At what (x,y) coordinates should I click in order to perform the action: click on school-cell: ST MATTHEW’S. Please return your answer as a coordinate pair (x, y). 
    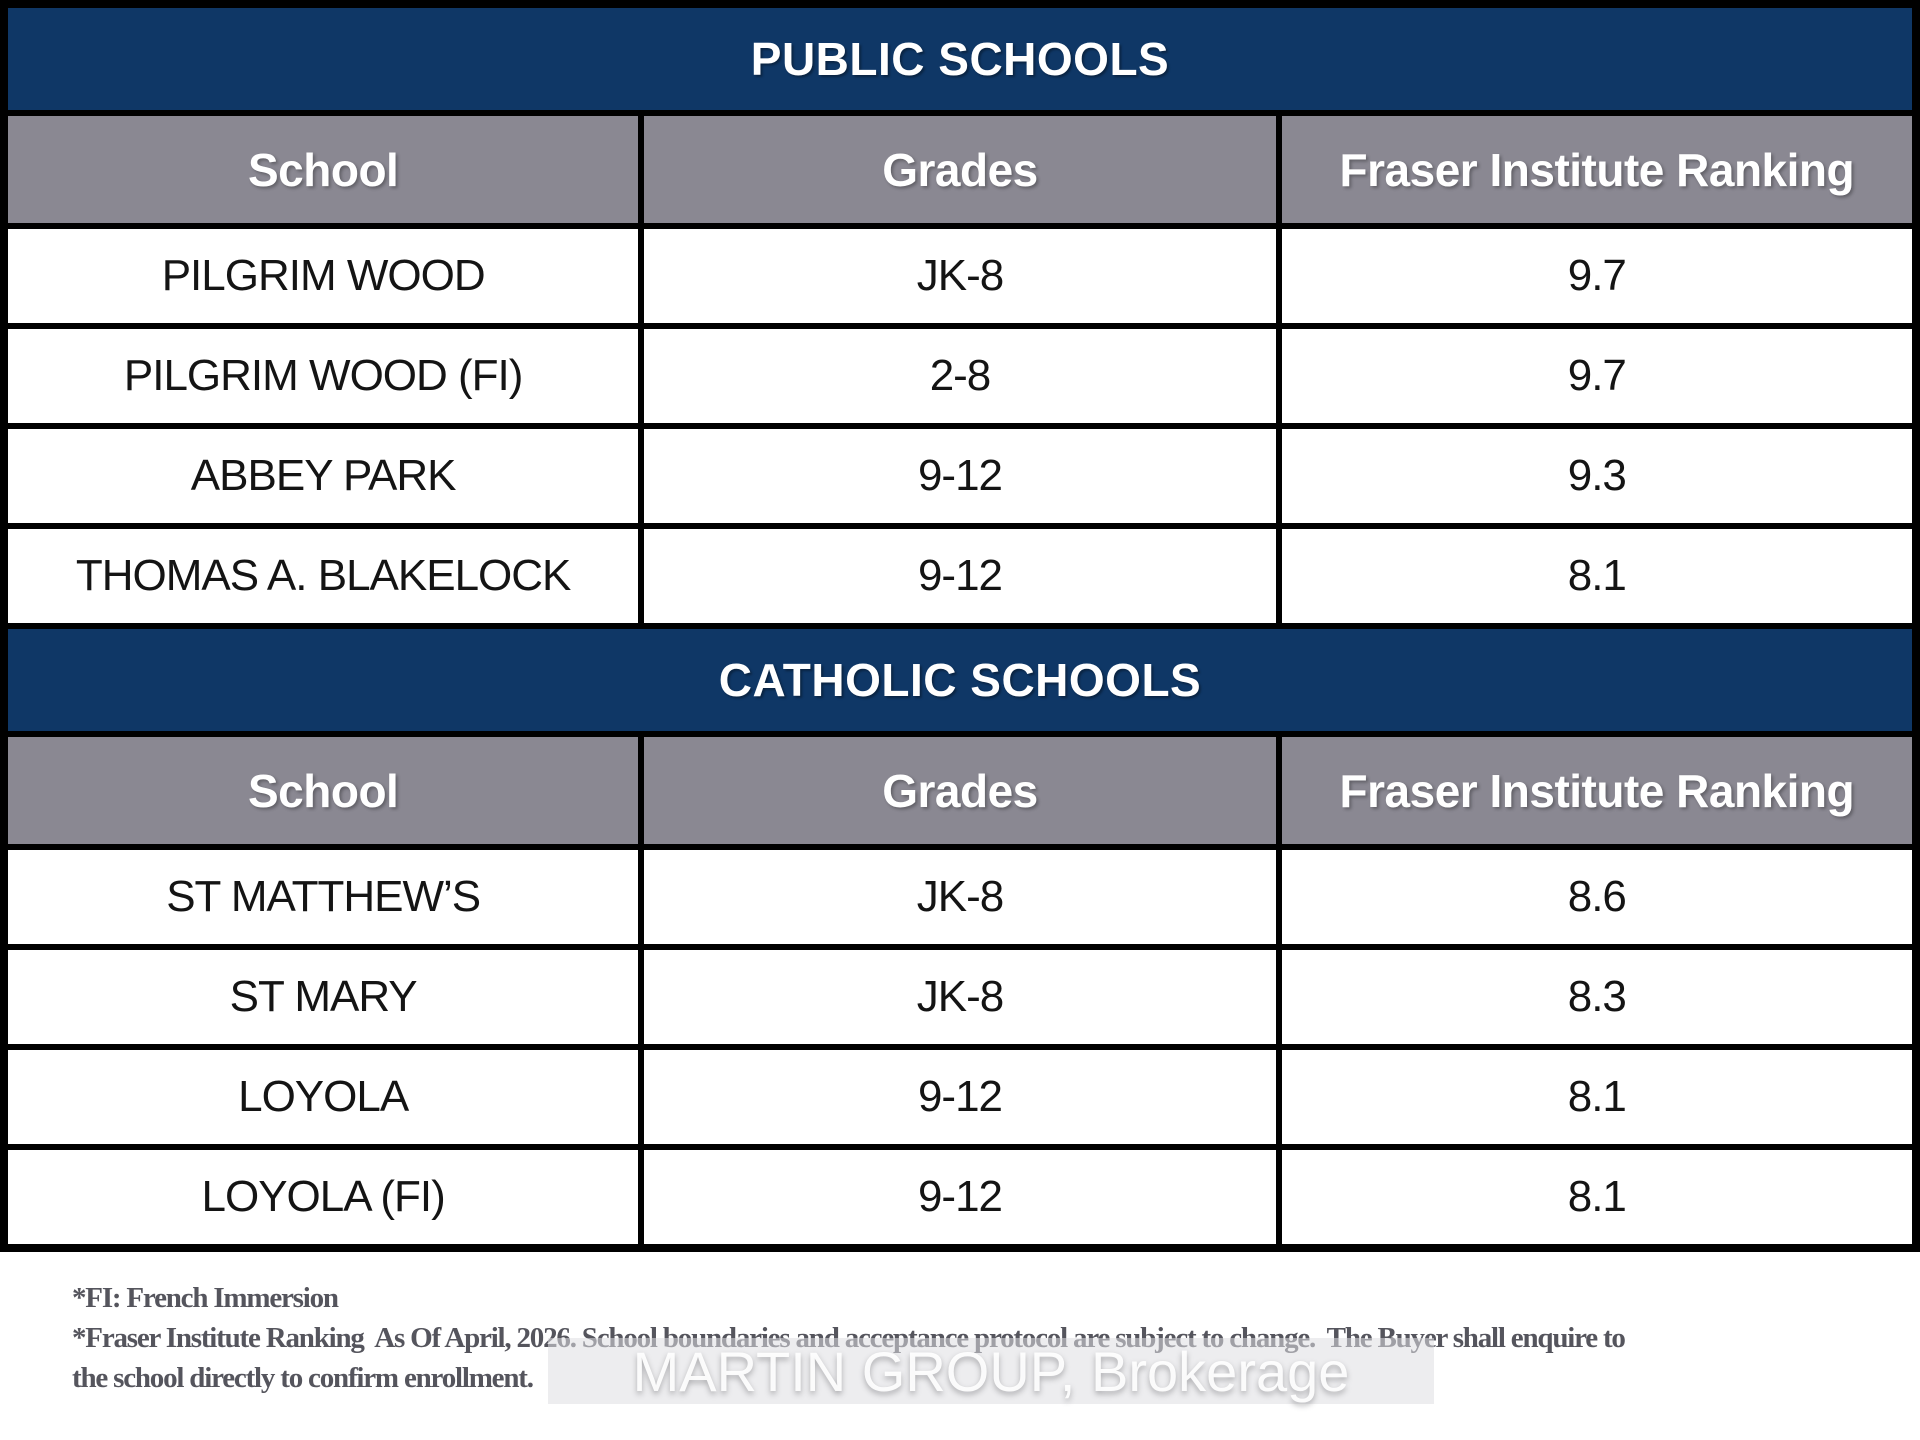
    Looking at the image, I should click on (322, 897).